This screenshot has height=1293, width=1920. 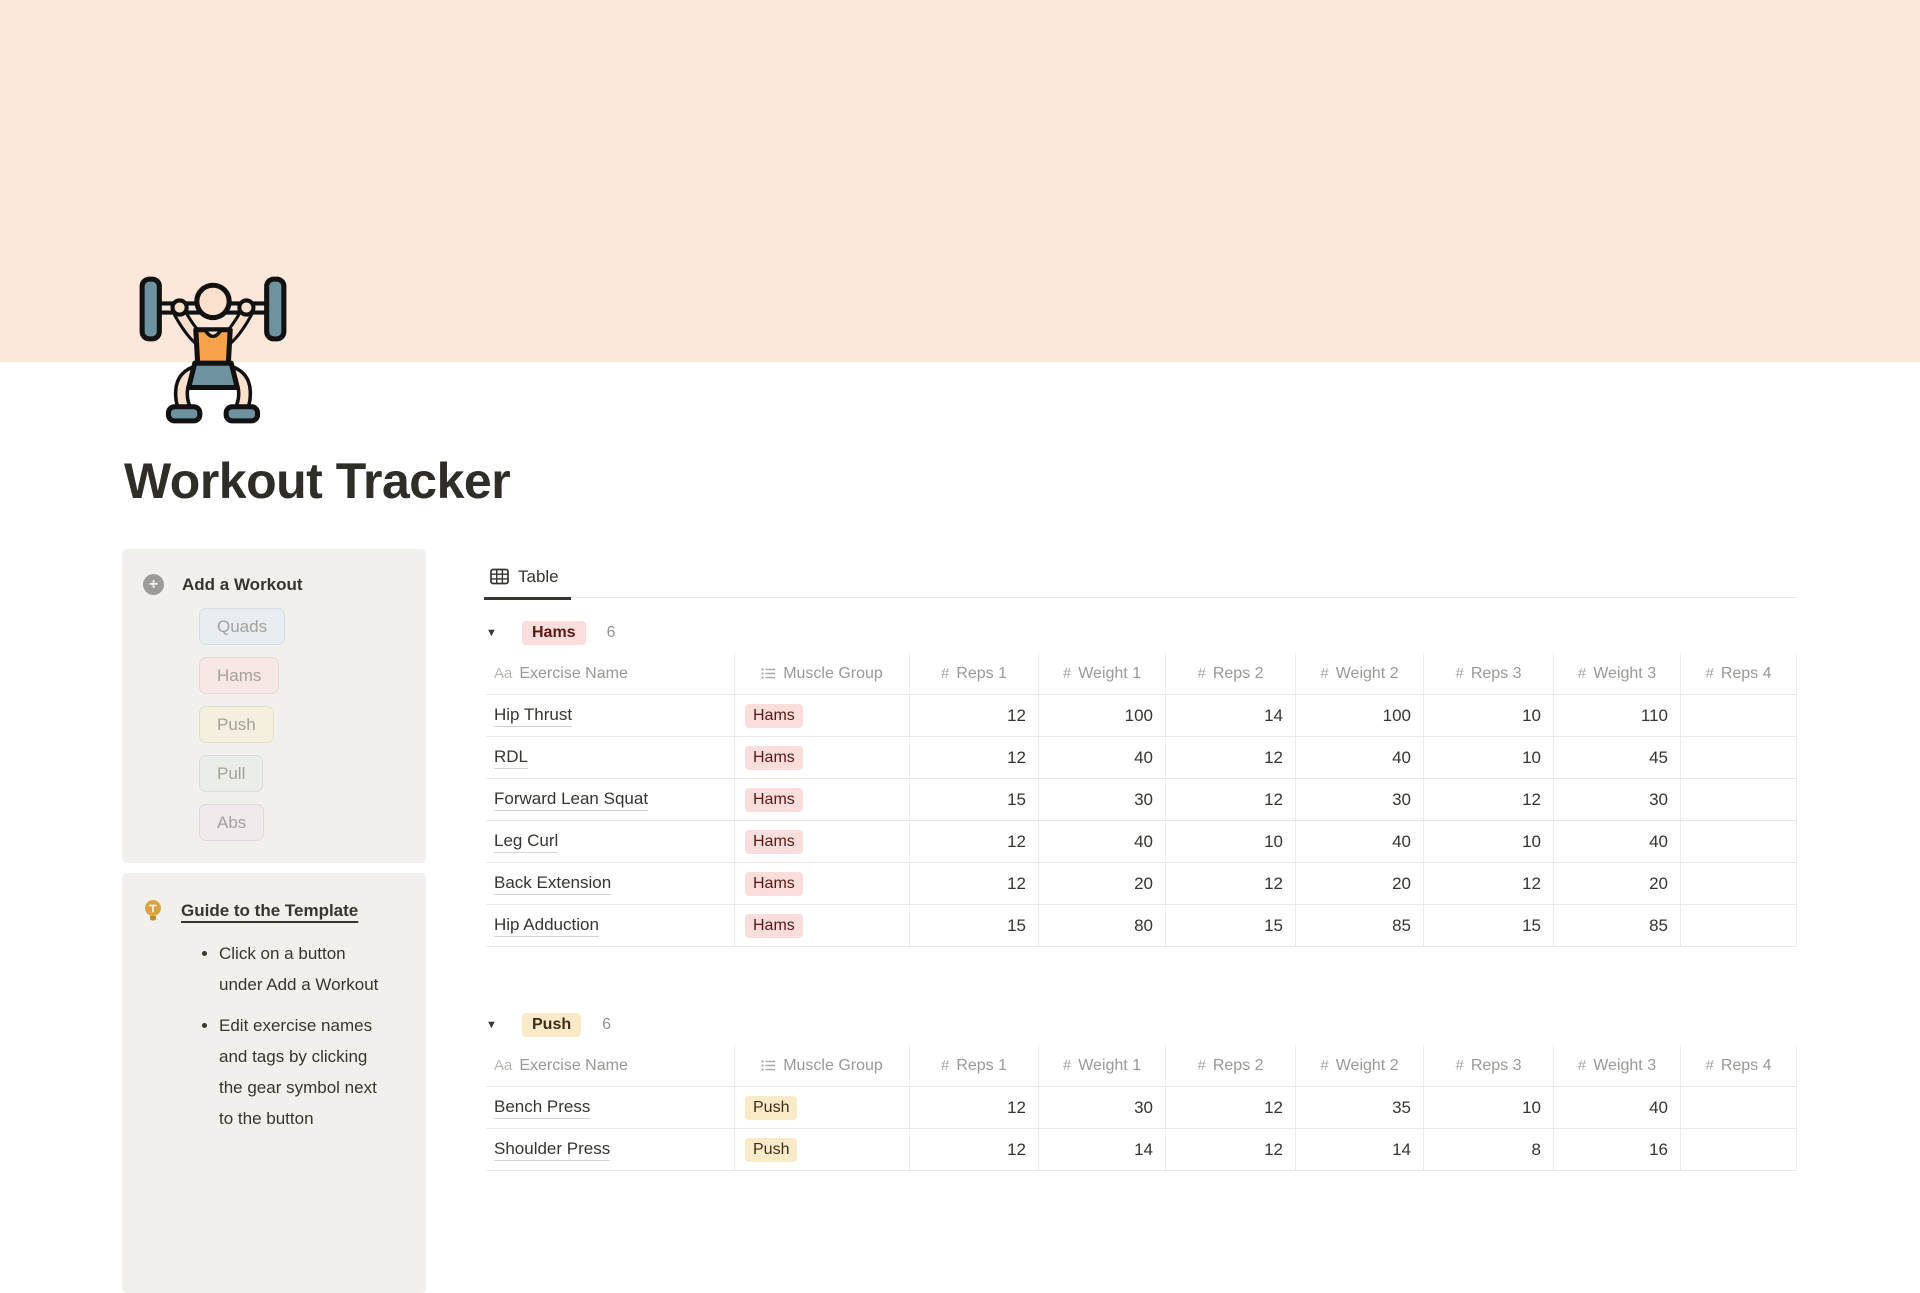 I want to click on value-cell: 110, so click(x=1616, y=715).